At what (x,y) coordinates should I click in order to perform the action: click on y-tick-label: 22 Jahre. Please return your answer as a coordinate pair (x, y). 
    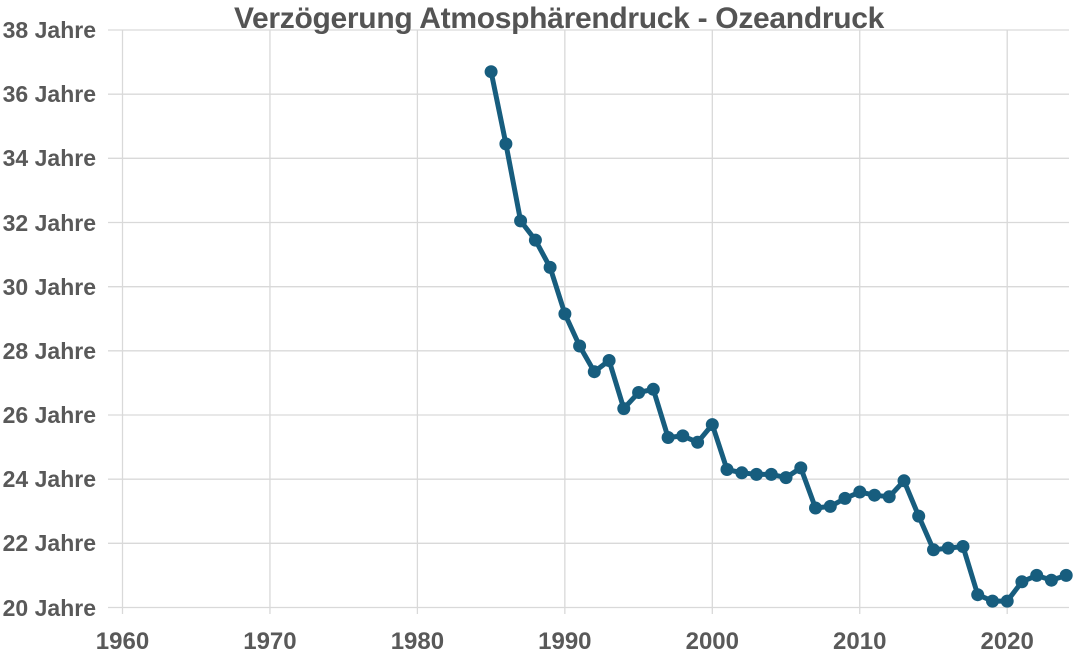
    Looking at the image, I should click on (49, 543).